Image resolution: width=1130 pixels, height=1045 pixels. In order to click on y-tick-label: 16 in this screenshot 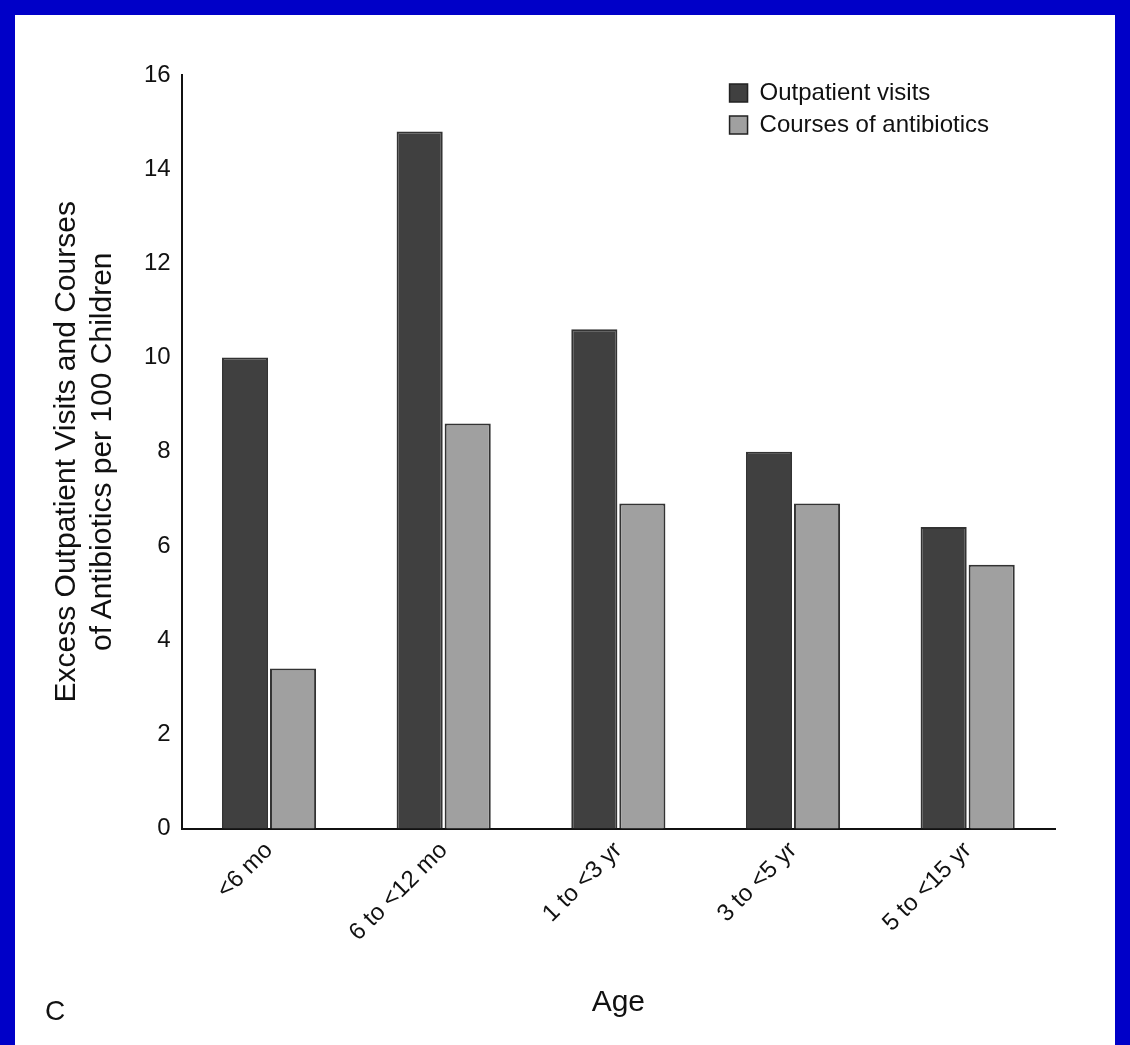, I will do `click(157, 73)`.